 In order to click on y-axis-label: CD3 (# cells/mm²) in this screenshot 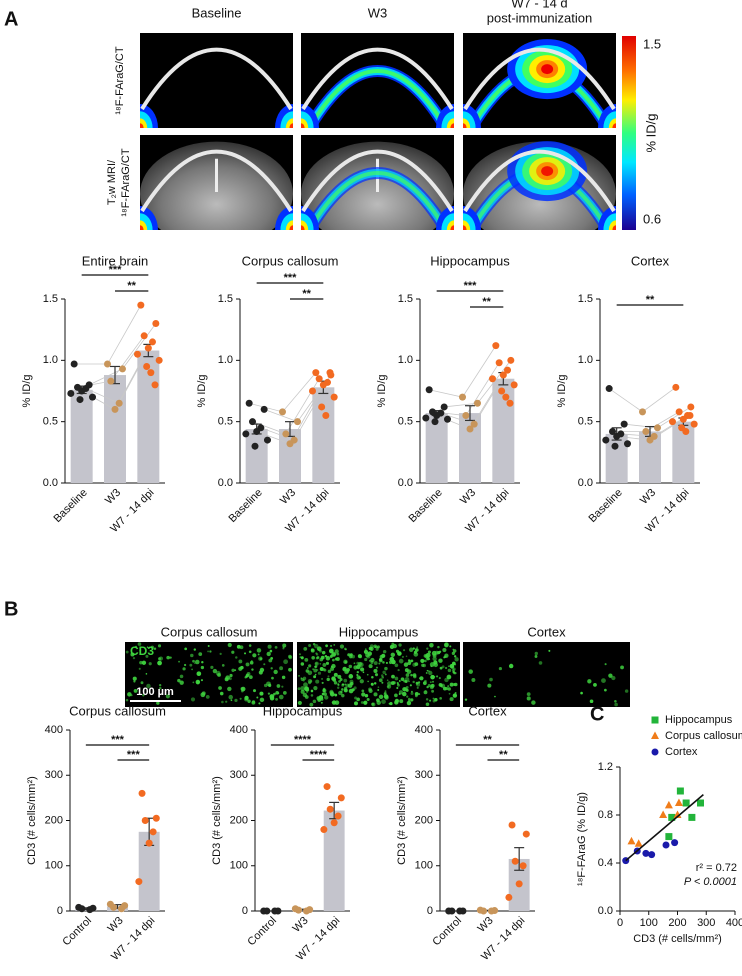, I will do `click(402, 820)`.